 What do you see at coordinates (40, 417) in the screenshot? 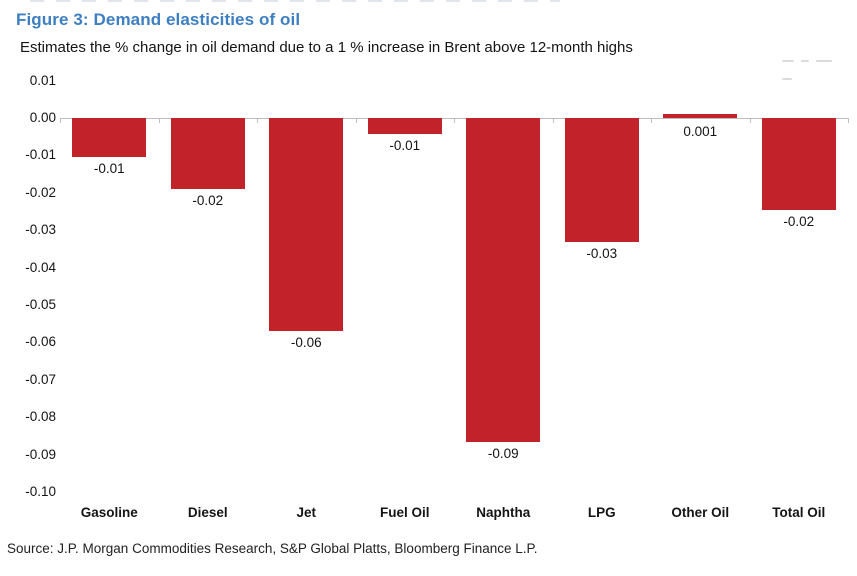
I see `y-axis-tick-label: -0.08` at bounding box center [40, 417].